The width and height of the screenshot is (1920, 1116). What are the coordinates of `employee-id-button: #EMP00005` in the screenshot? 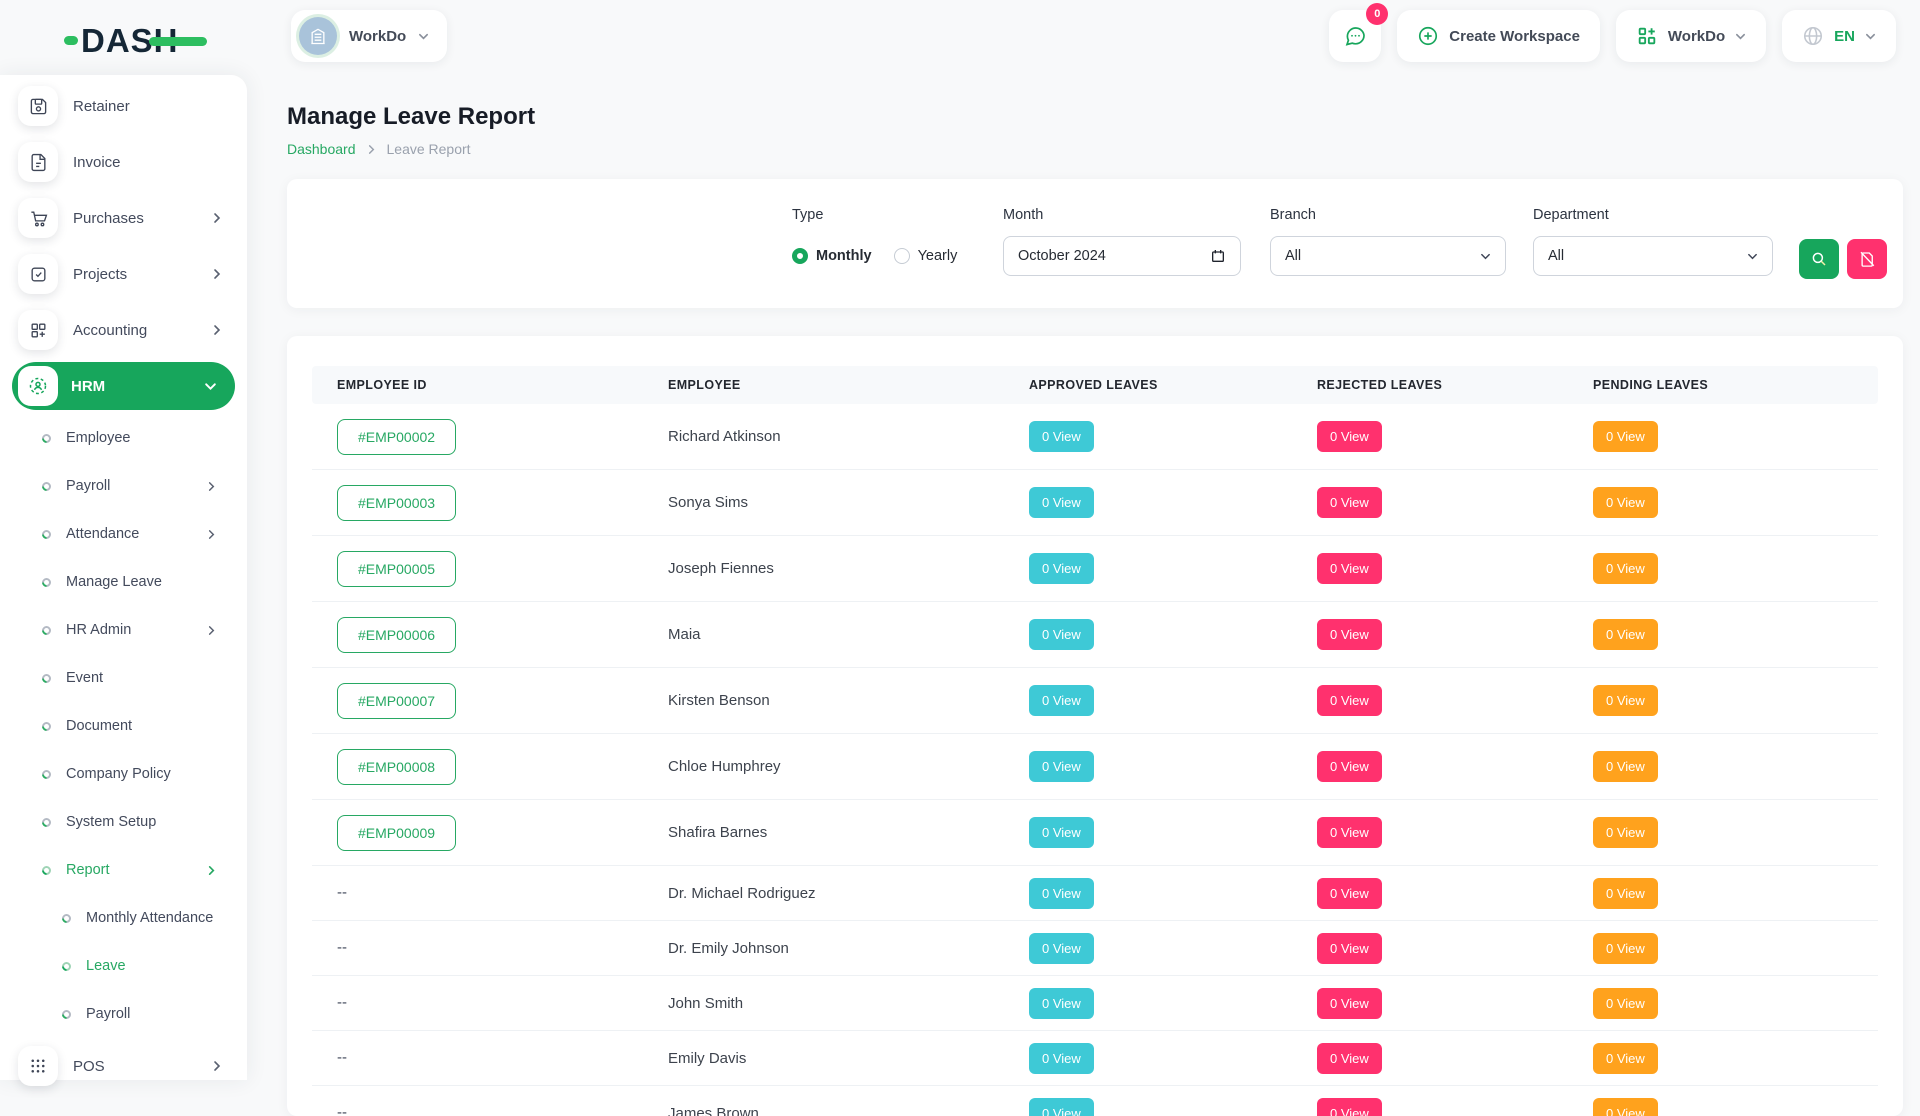 It's located at (396, 569).